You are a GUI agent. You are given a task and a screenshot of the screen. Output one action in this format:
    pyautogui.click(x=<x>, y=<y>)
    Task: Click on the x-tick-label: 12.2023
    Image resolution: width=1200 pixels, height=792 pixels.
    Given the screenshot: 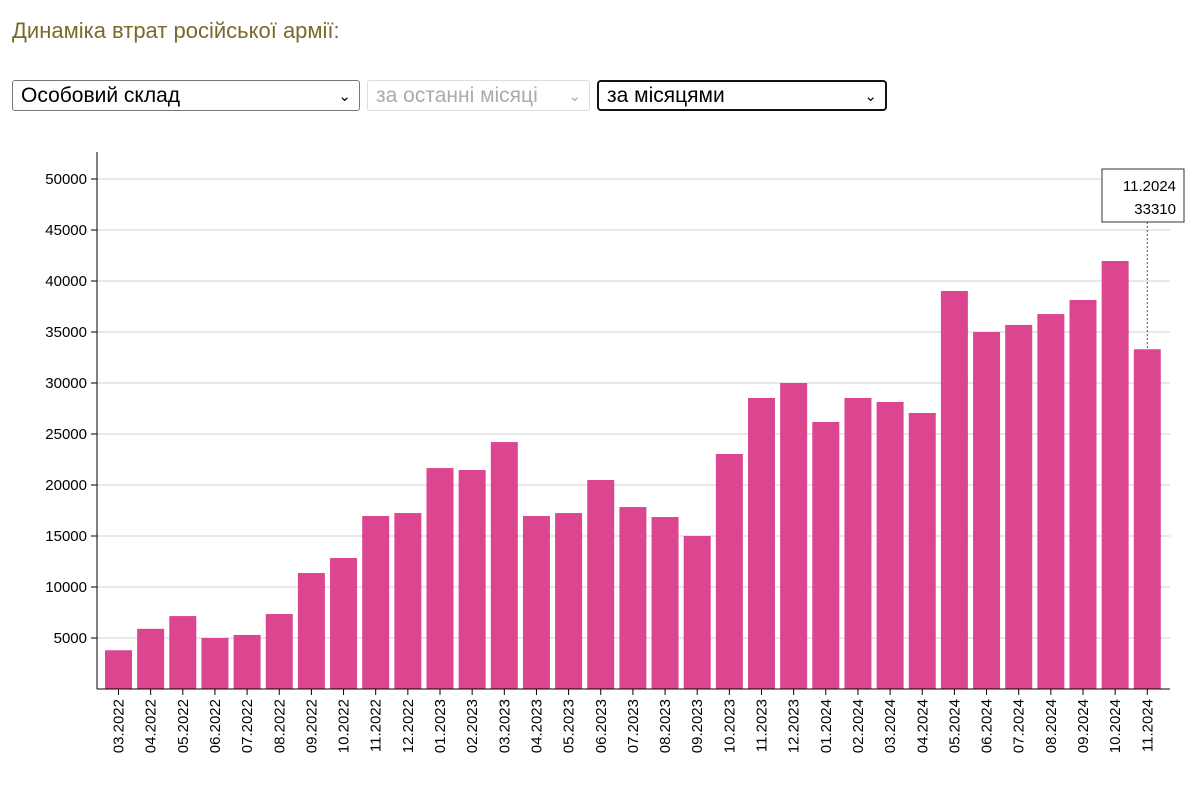 What is the action you would take?
    pyautogui.click(x=794, y=726)
    